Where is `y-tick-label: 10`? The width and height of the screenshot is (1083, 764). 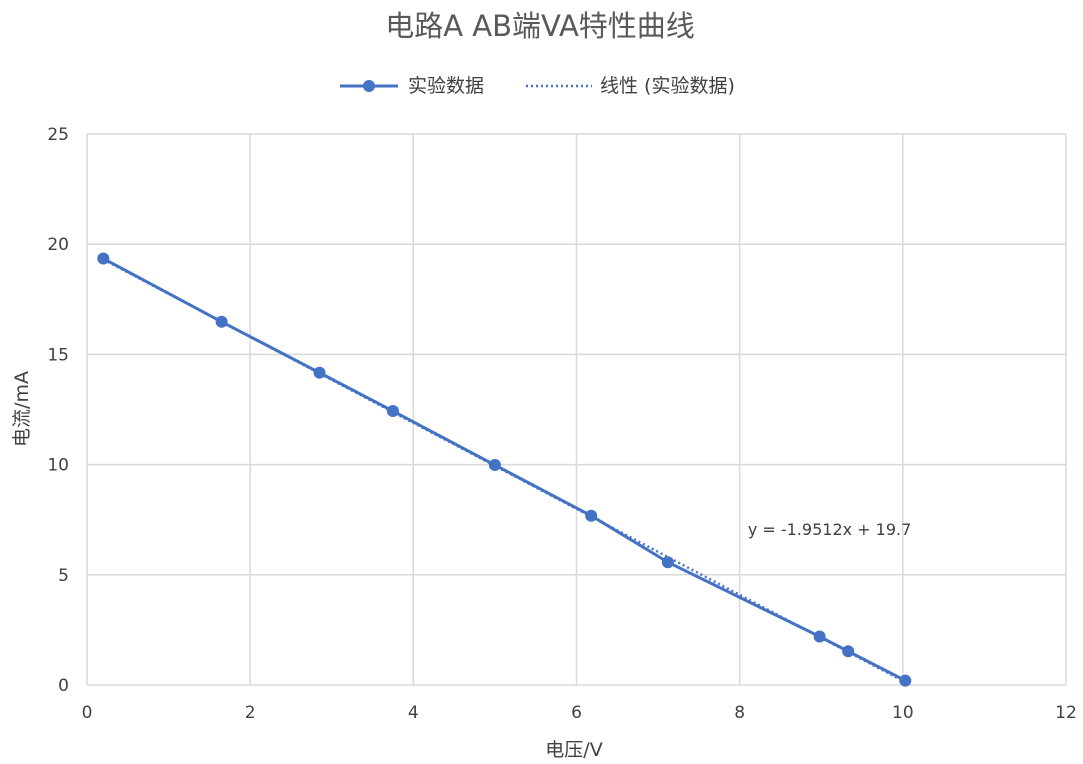 y-tick-label: 10 is located at coordinates (58, 466).